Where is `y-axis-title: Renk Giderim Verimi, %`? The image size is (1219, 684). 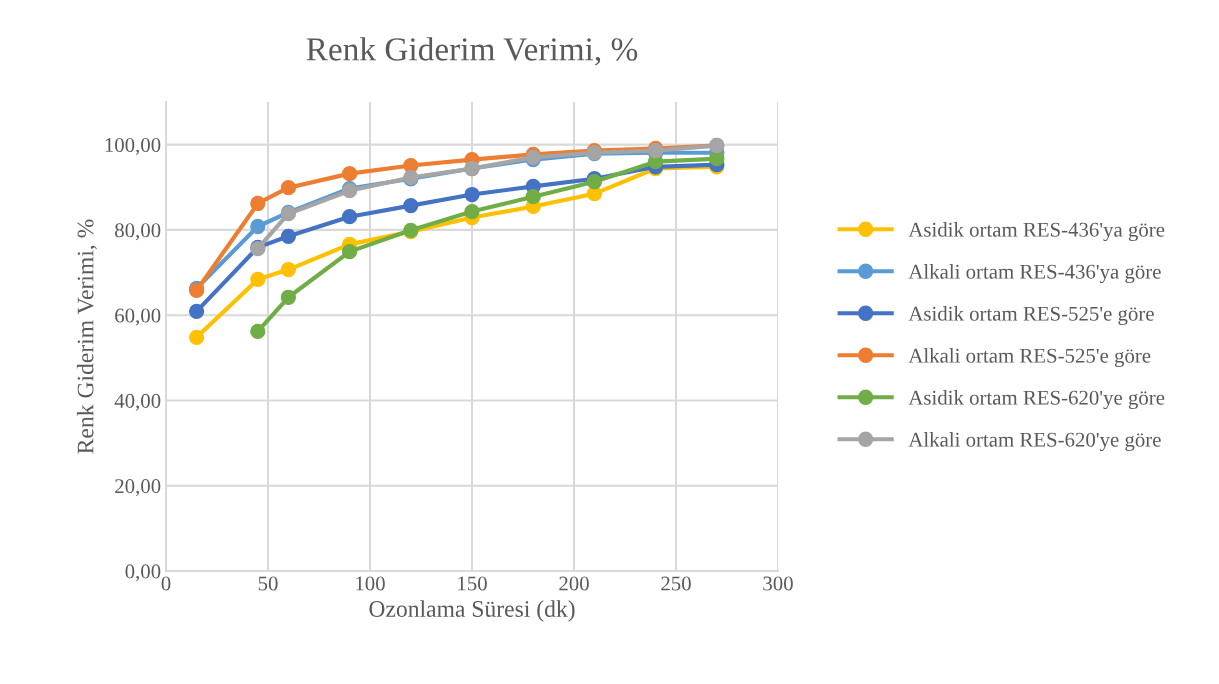 y-axis-title: Renk Giderim Verimi, % is located at coordinates (86, 336).